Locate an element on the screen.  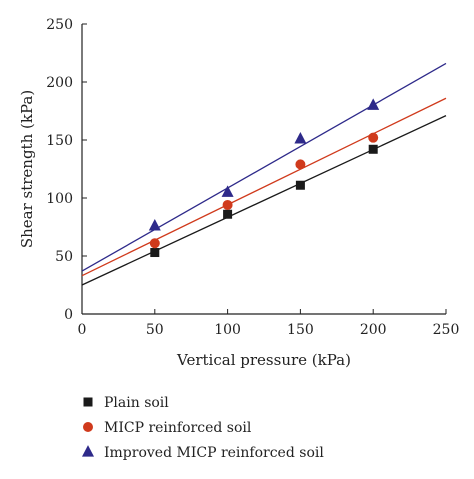
legend-marker-improved-micp-reinforced-soil is located at coordinates (88, 451).